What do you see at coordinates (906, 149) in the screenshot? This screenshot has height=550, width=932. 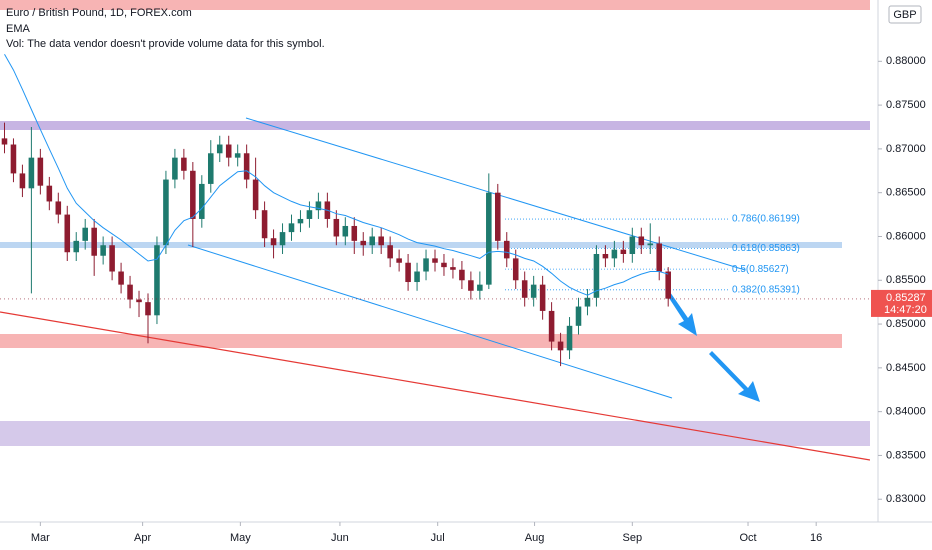 I see `y-tick-label: 0.87000` at bounding box center [906, 149].